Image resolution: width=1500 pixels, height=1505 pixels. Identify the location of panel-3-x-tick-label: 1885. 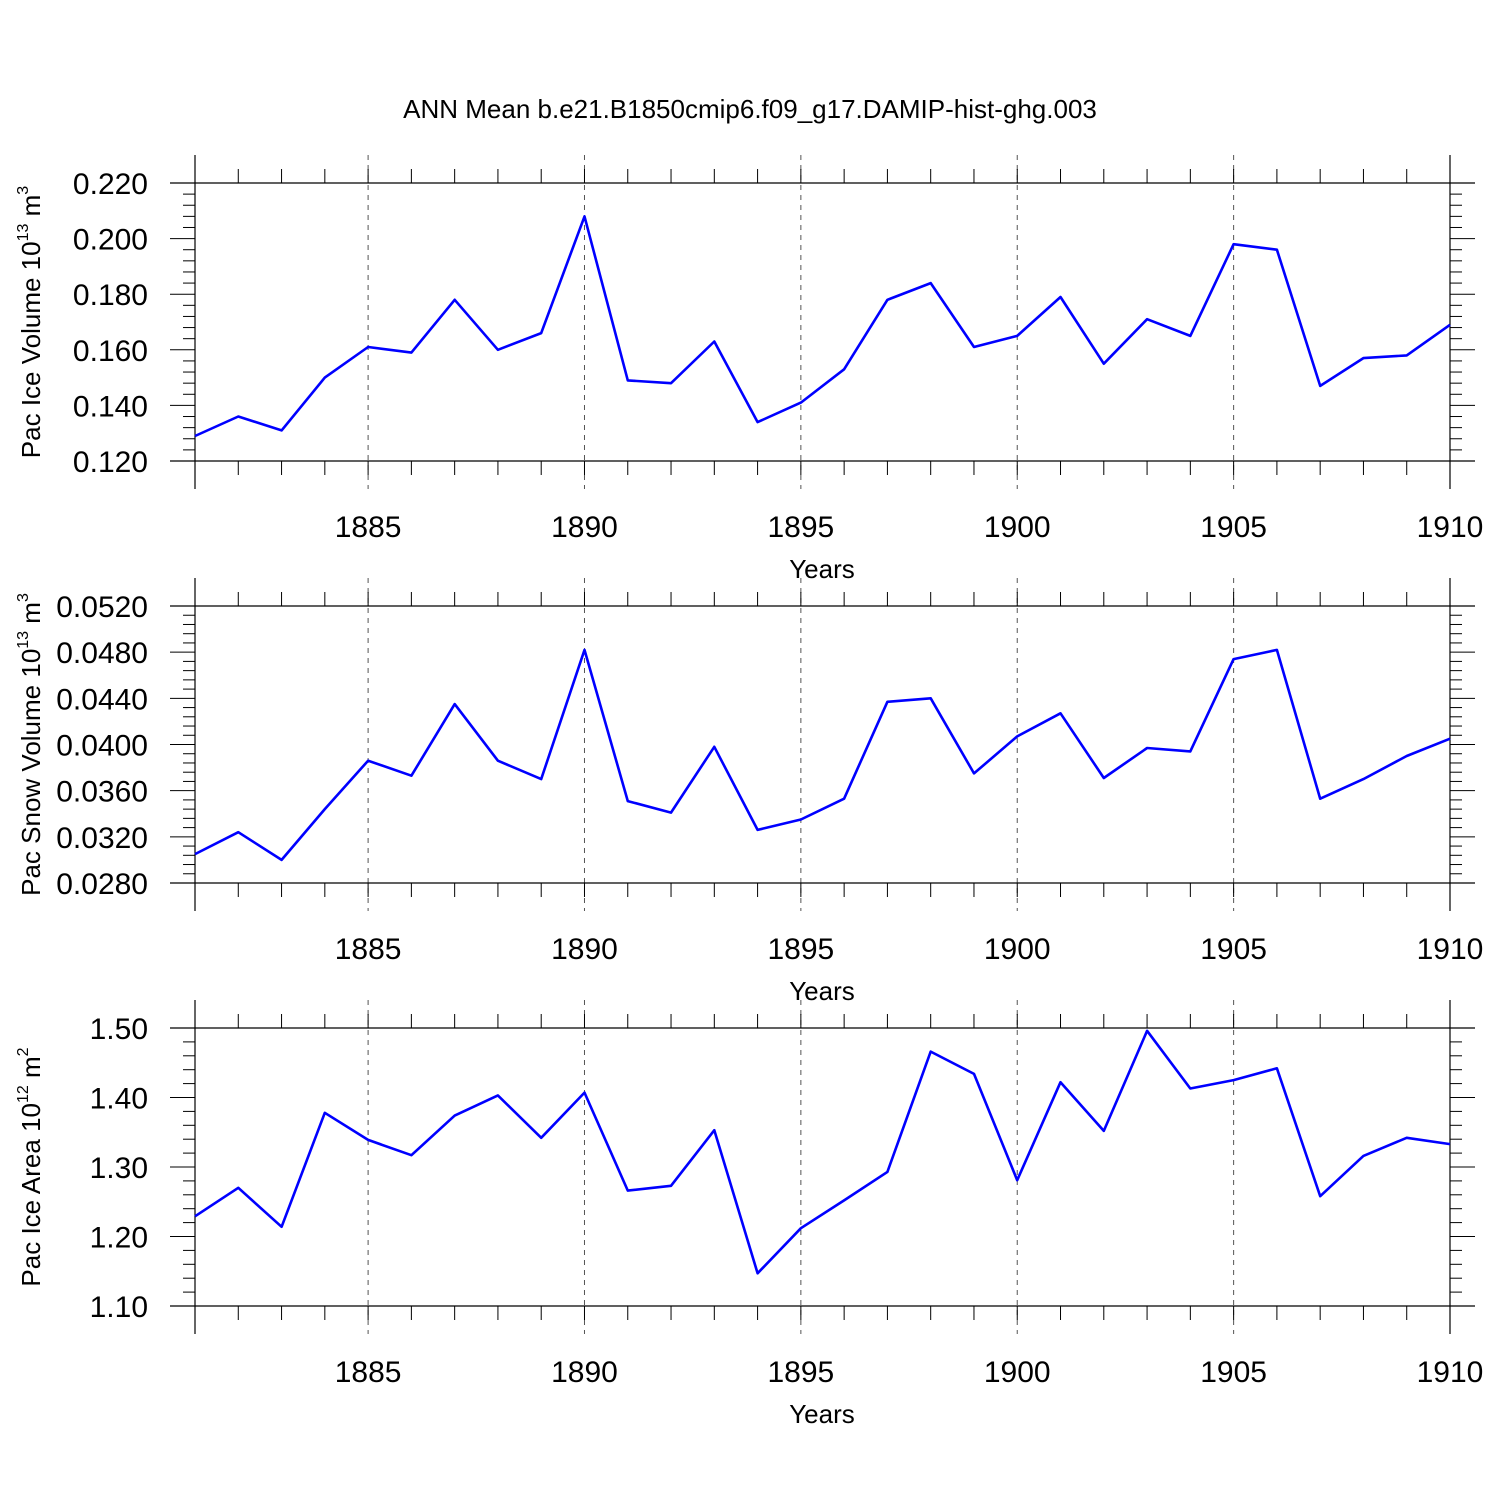
(368, 1372).